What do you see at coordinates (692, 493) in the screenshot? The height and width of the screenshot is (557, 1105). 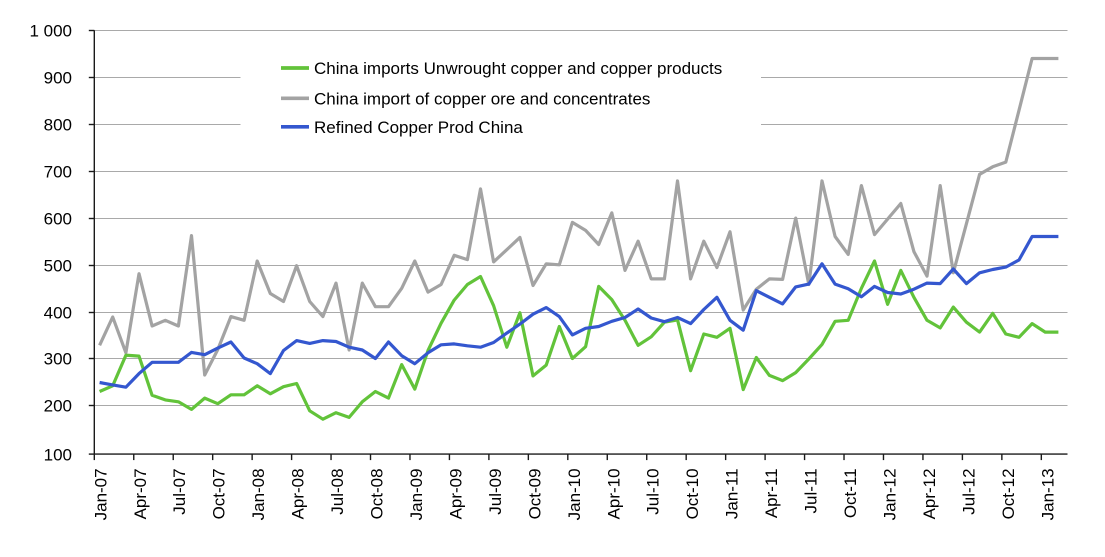 I see `svg-text: Oct-10` at bounding box center [692, 493].